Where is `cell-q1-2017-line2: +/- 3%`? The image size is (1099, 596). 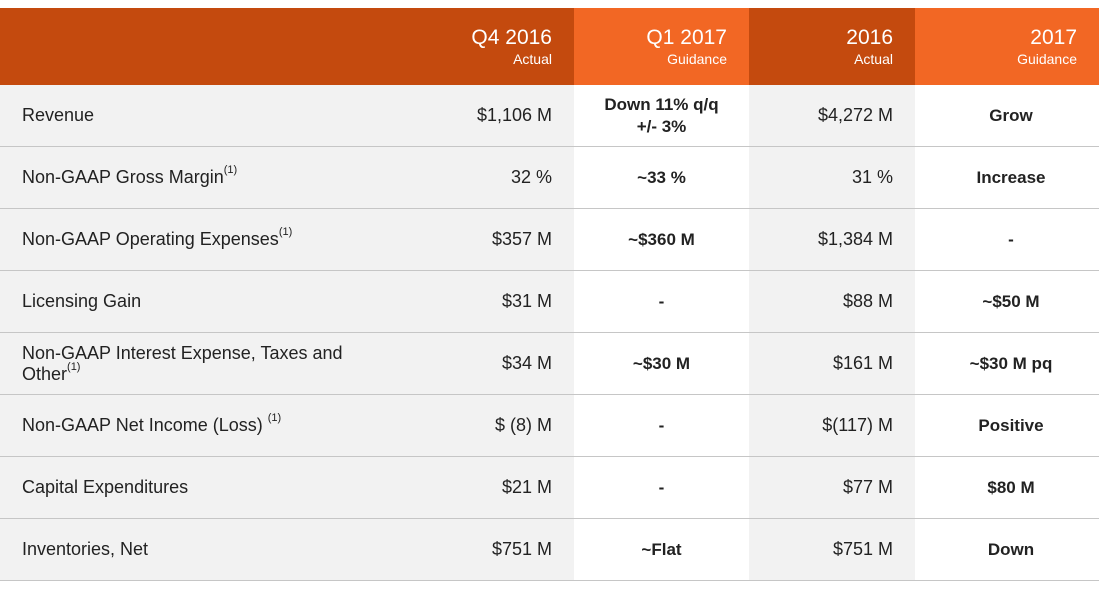 cell-q1-2017-line2: +/- 3% is located at coordinates (661, 126).